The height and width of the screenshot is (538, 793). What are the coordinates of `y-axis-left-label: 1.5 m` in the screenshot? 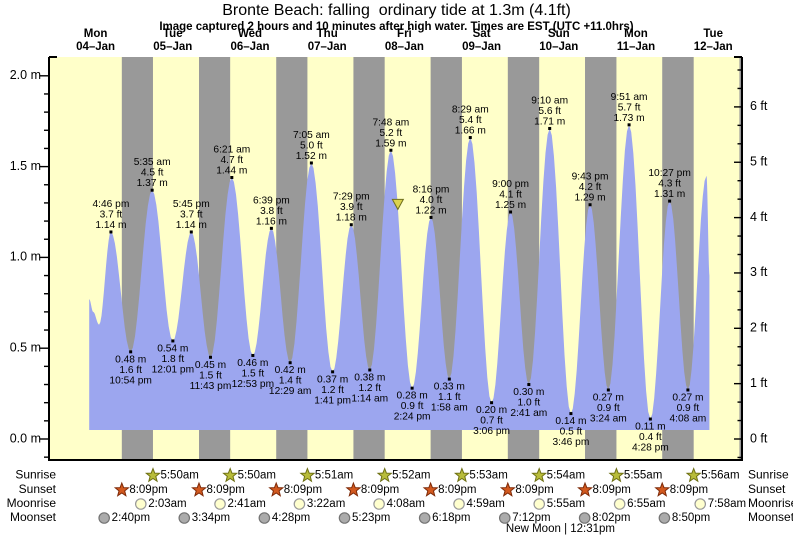 It's located at (25, 166).